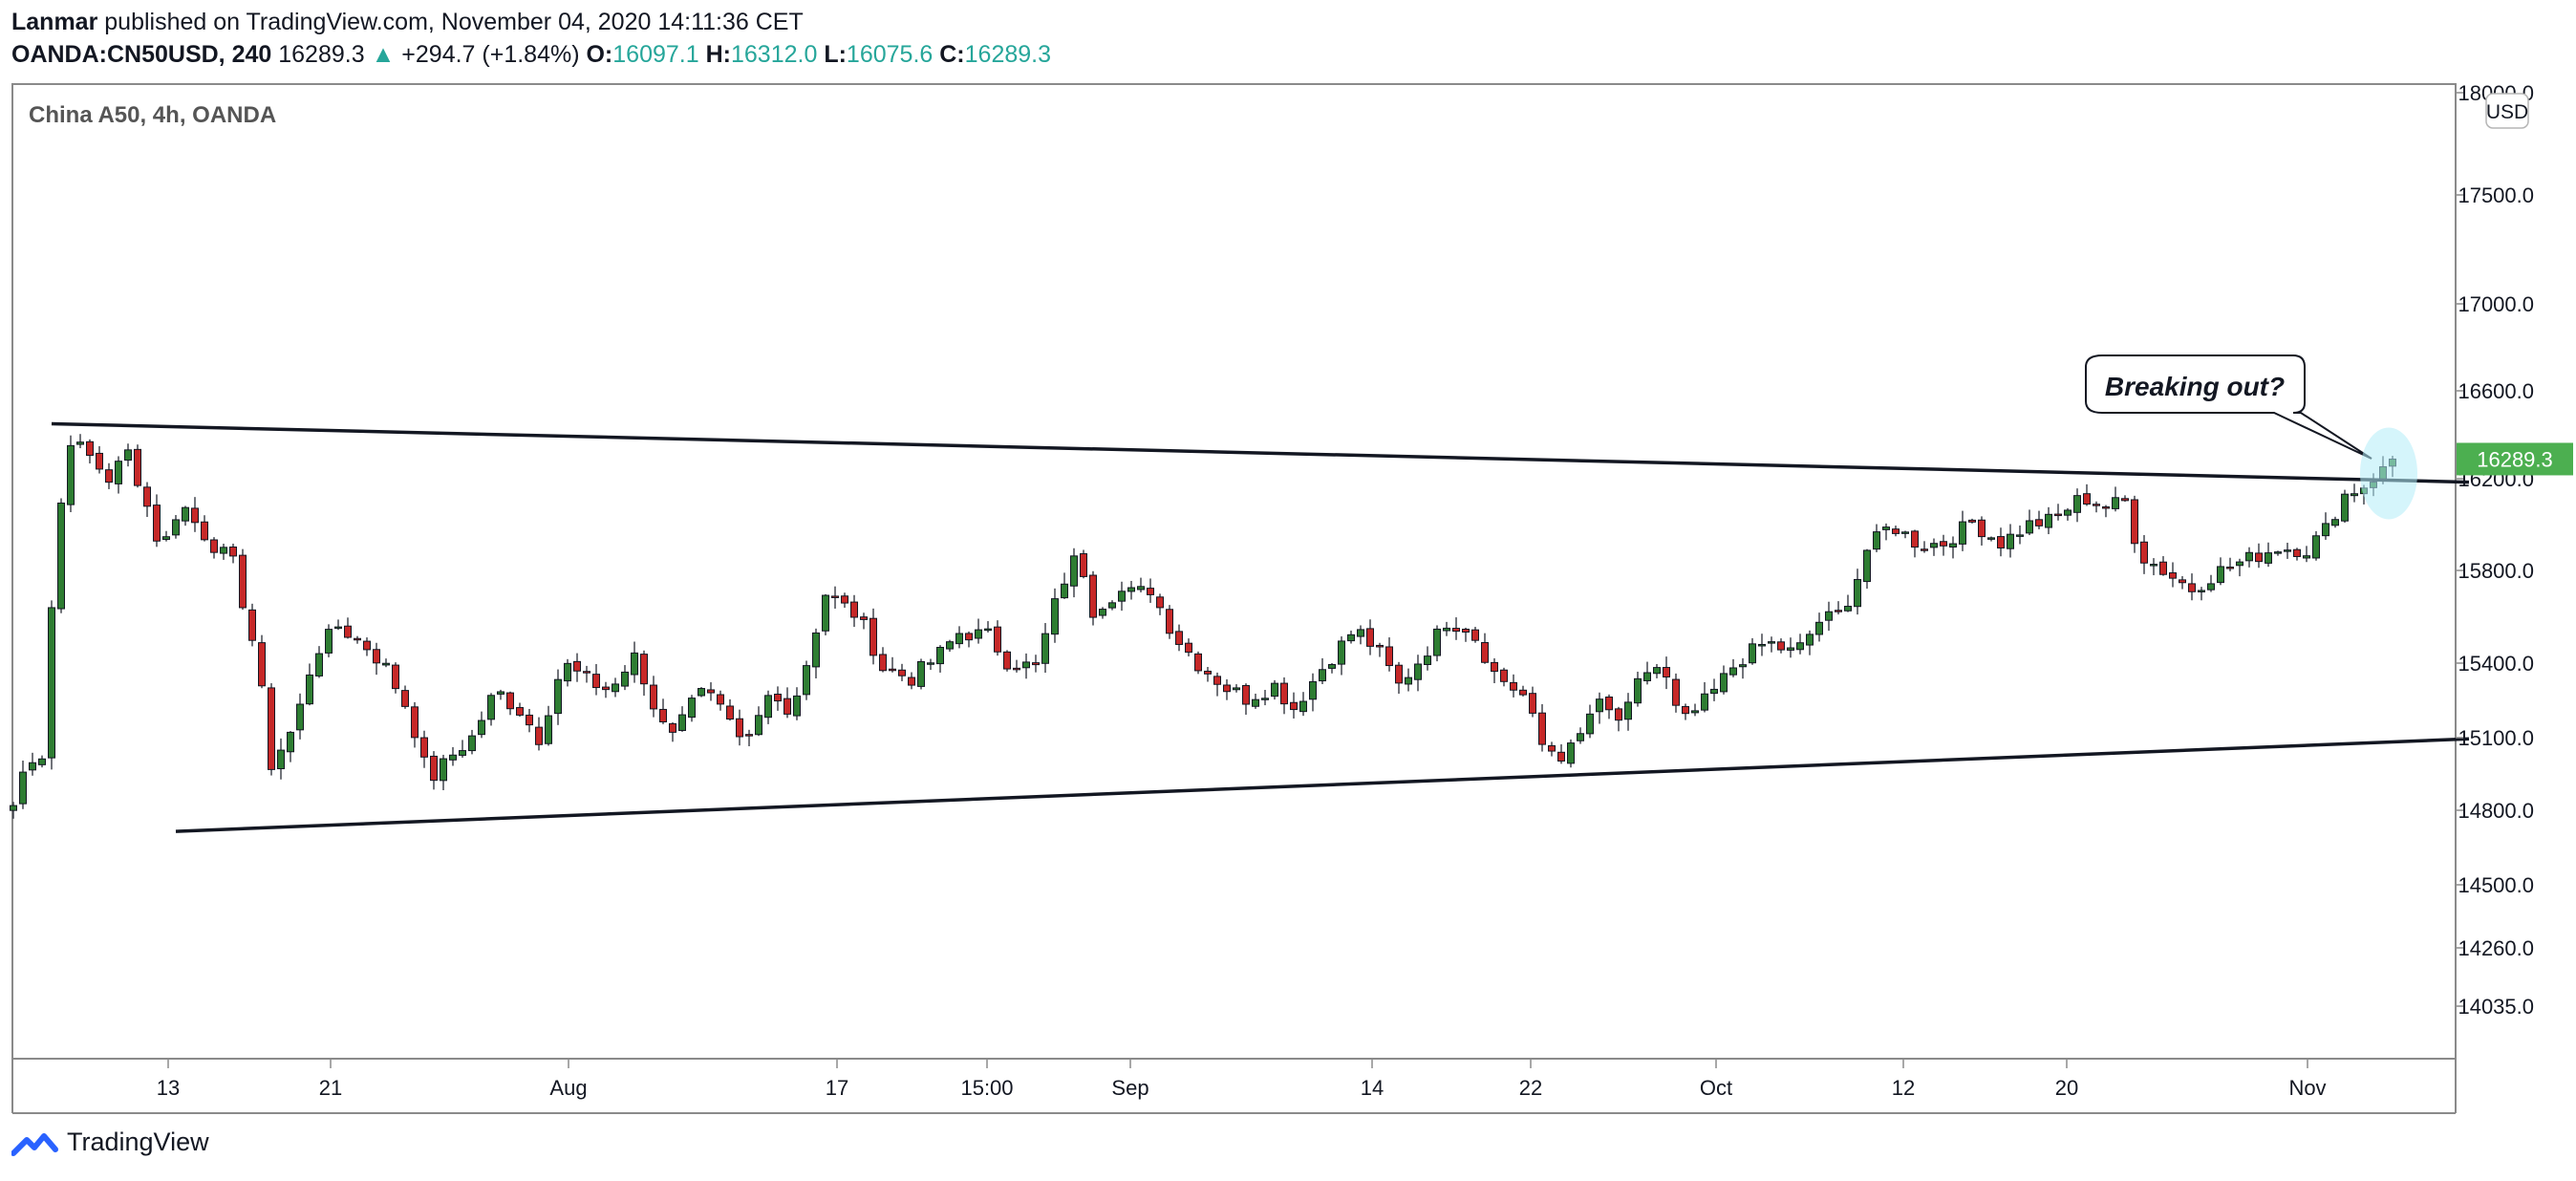  Describe the element at coordinates (321, 54) in the screenshot. I see `last-price: 16289.3` at that location.